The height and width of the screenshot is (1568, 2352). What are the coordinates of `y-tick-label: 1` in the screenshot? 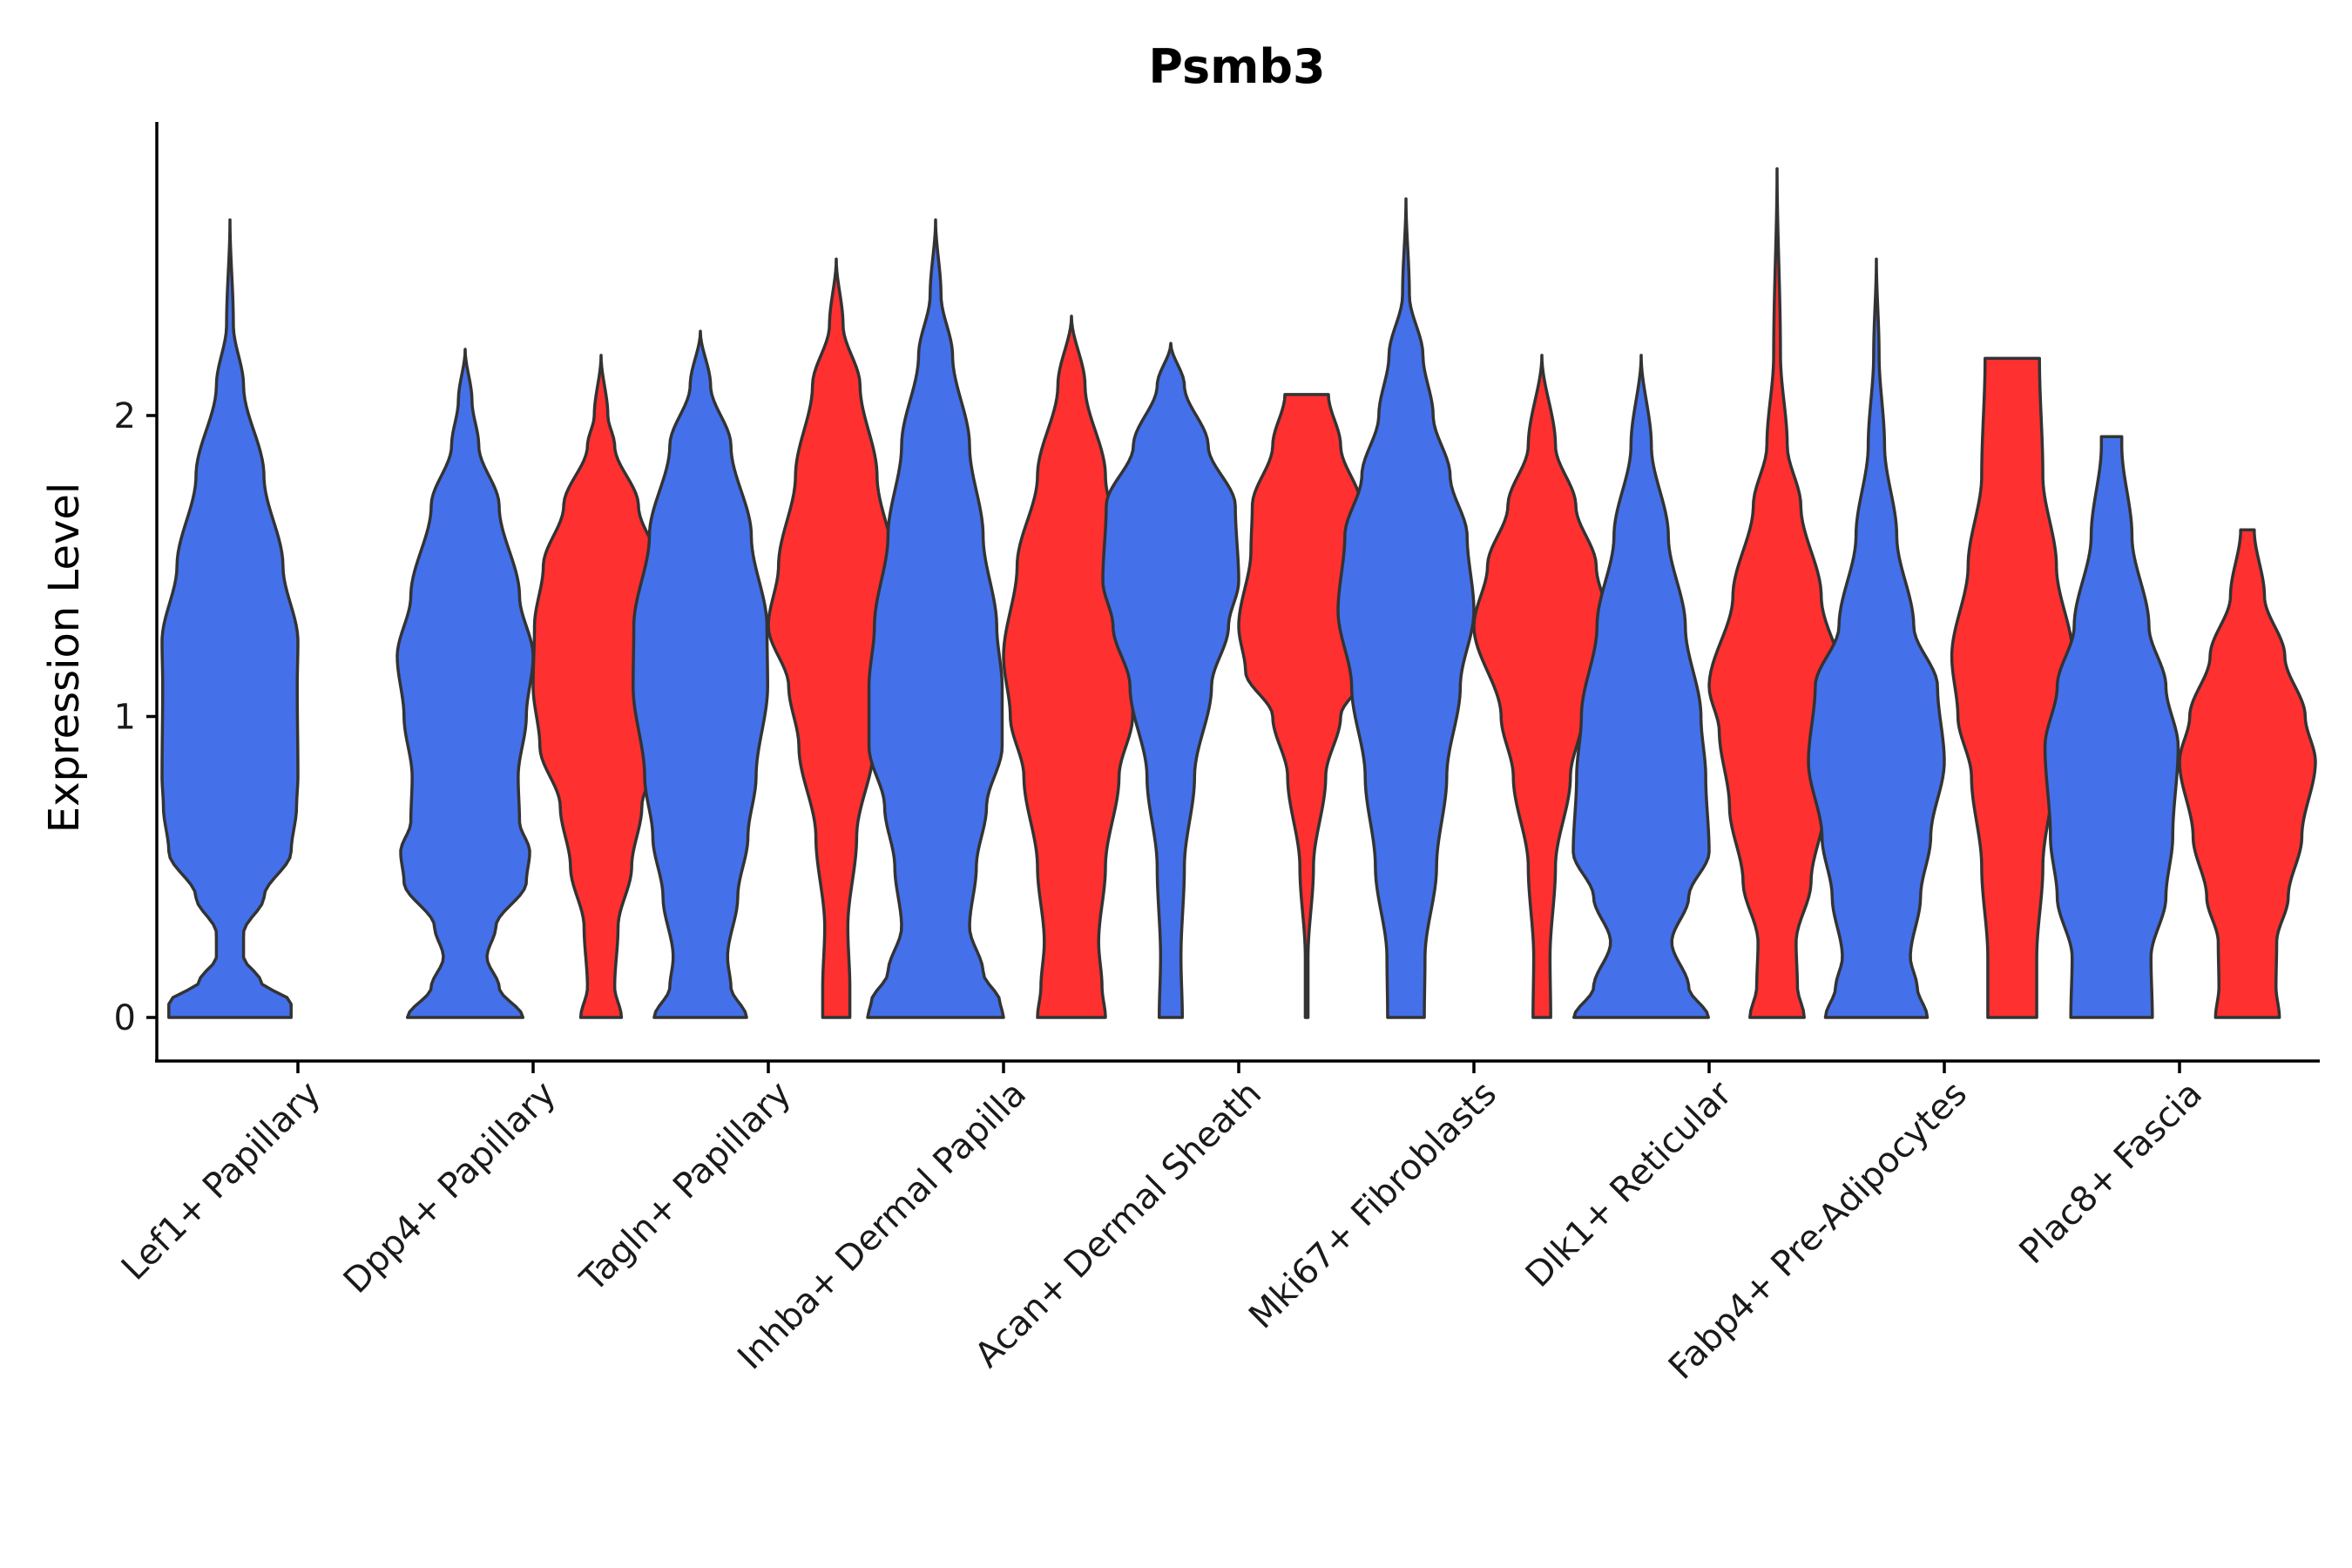 It's located at (125, 718).